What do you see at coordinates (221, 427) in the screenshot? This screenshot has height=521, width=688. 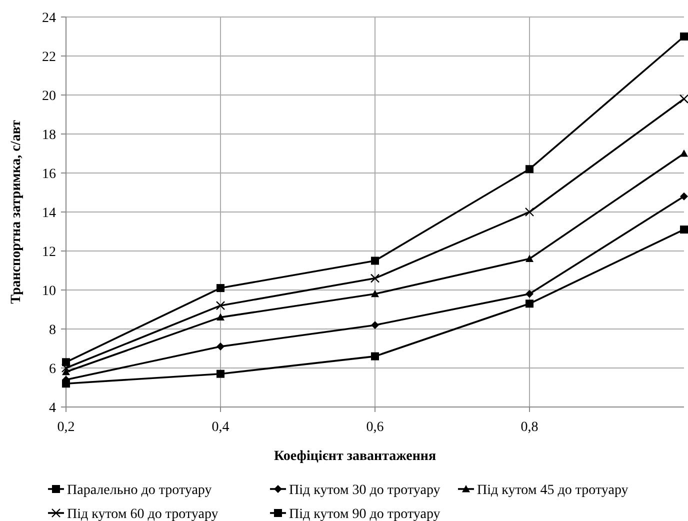 I see `x-tick-label: 0,4` at bounding box center [221, 427].